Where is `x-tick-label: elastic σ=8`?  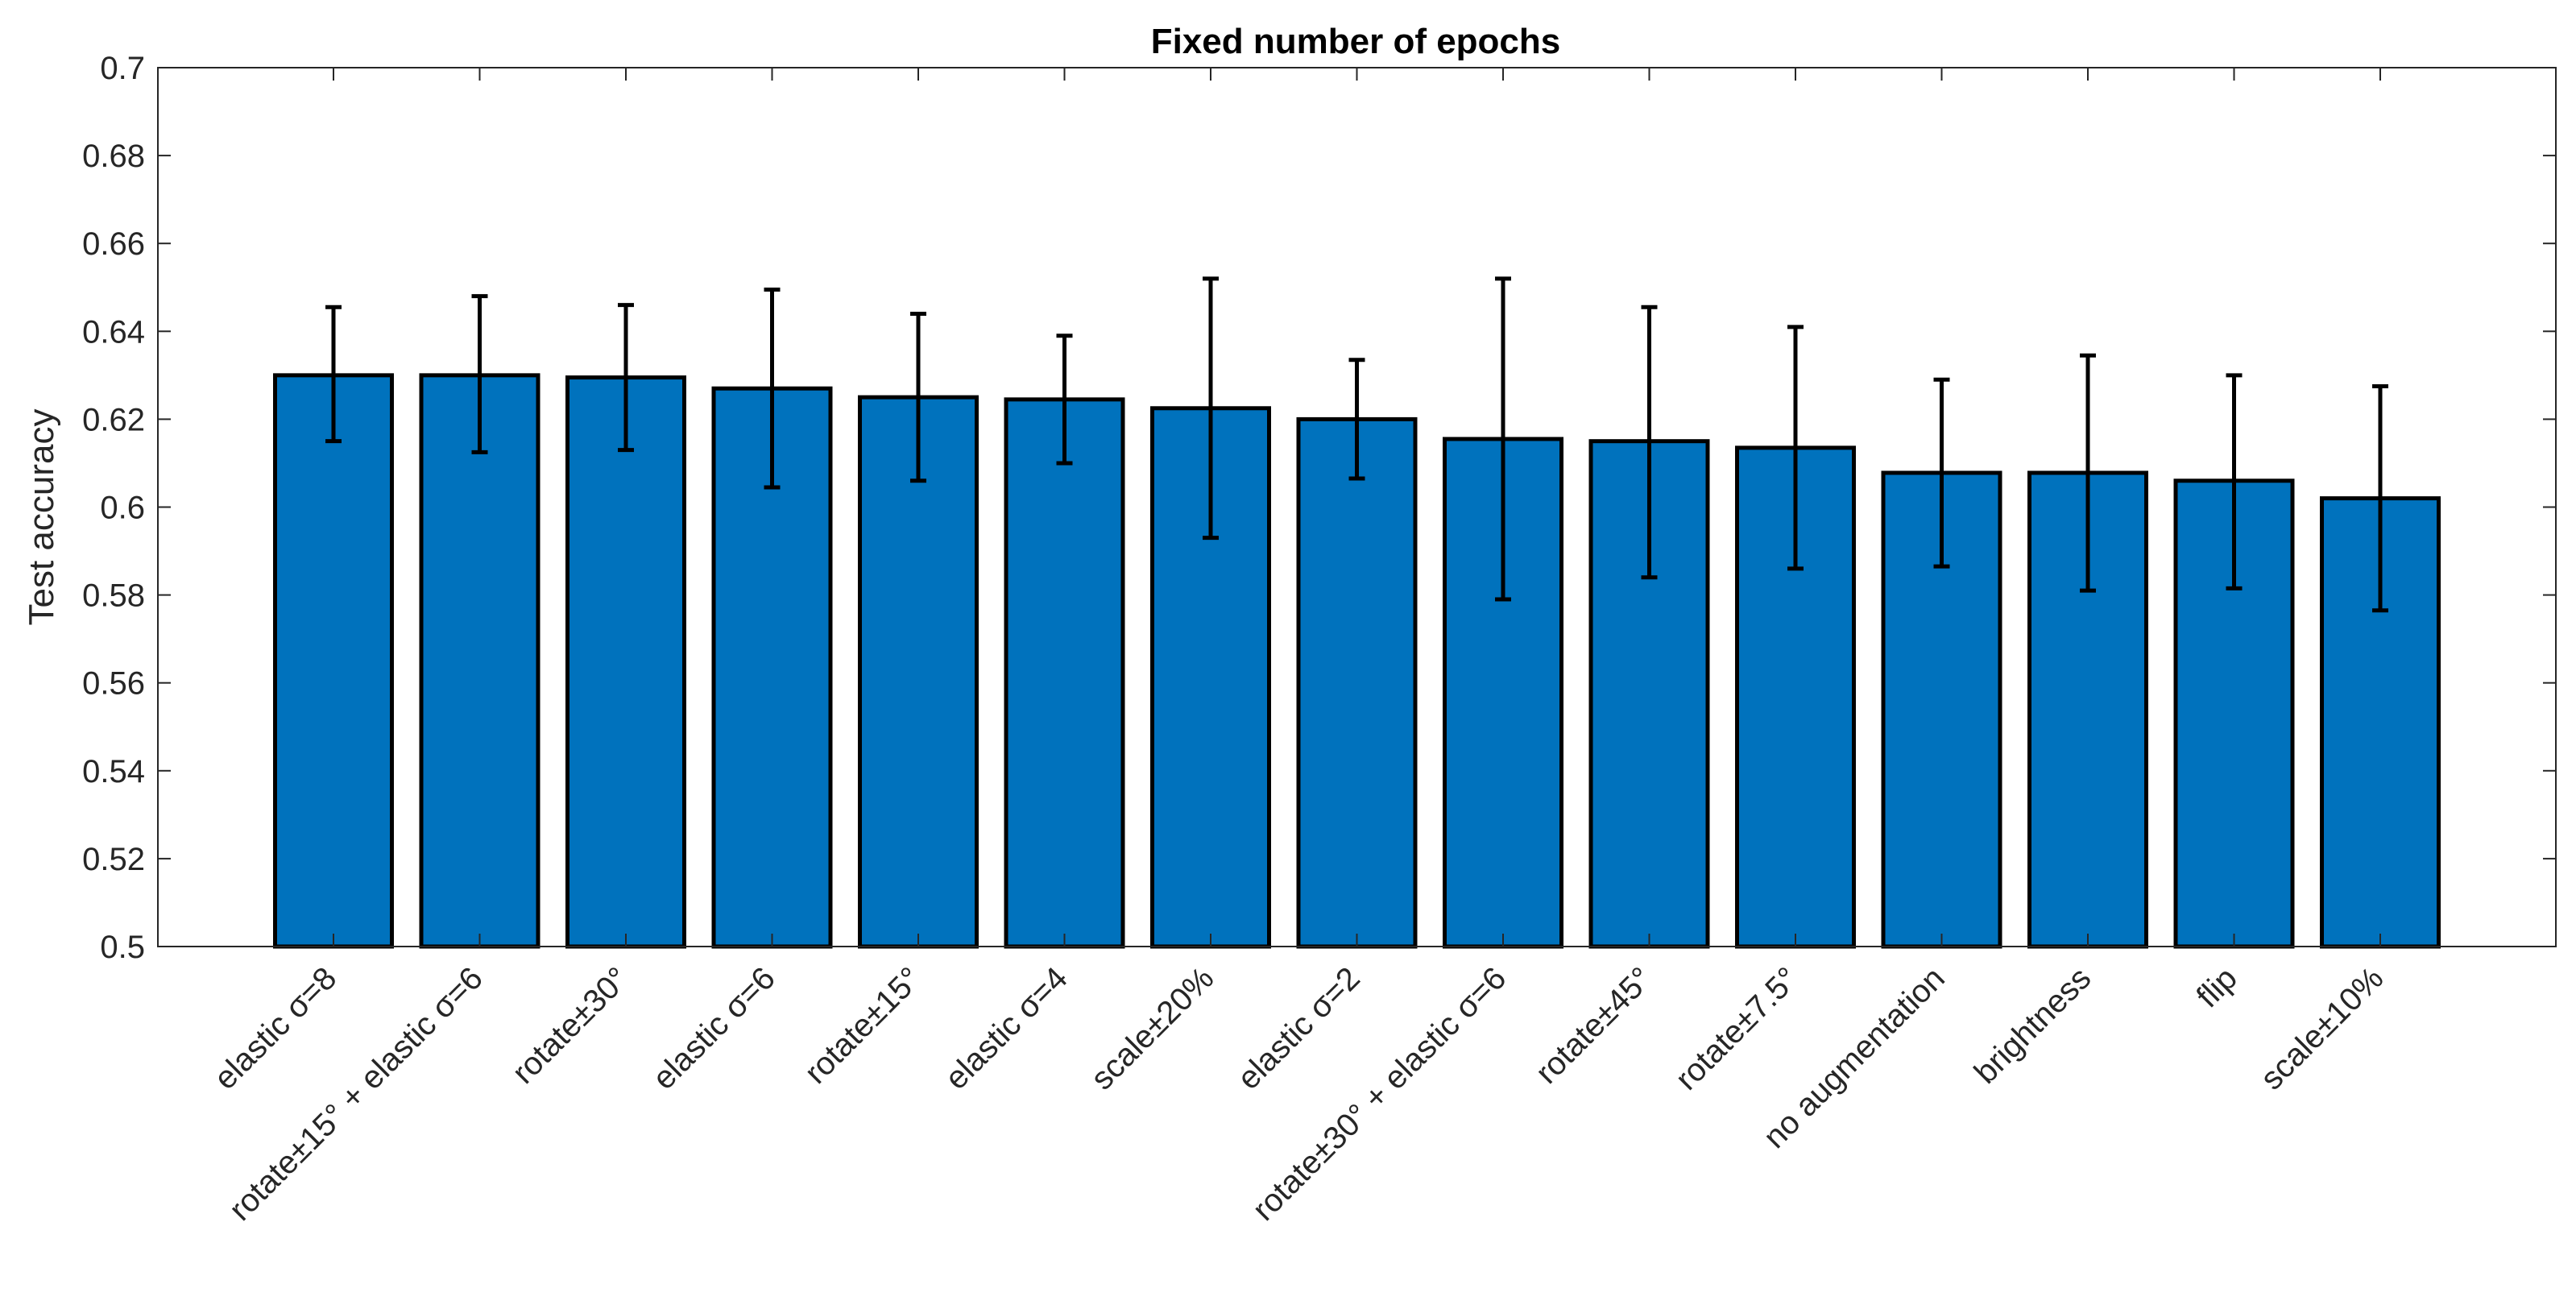
x-tick-label: elastic σ=8 is located at coordinates (276, 1028).